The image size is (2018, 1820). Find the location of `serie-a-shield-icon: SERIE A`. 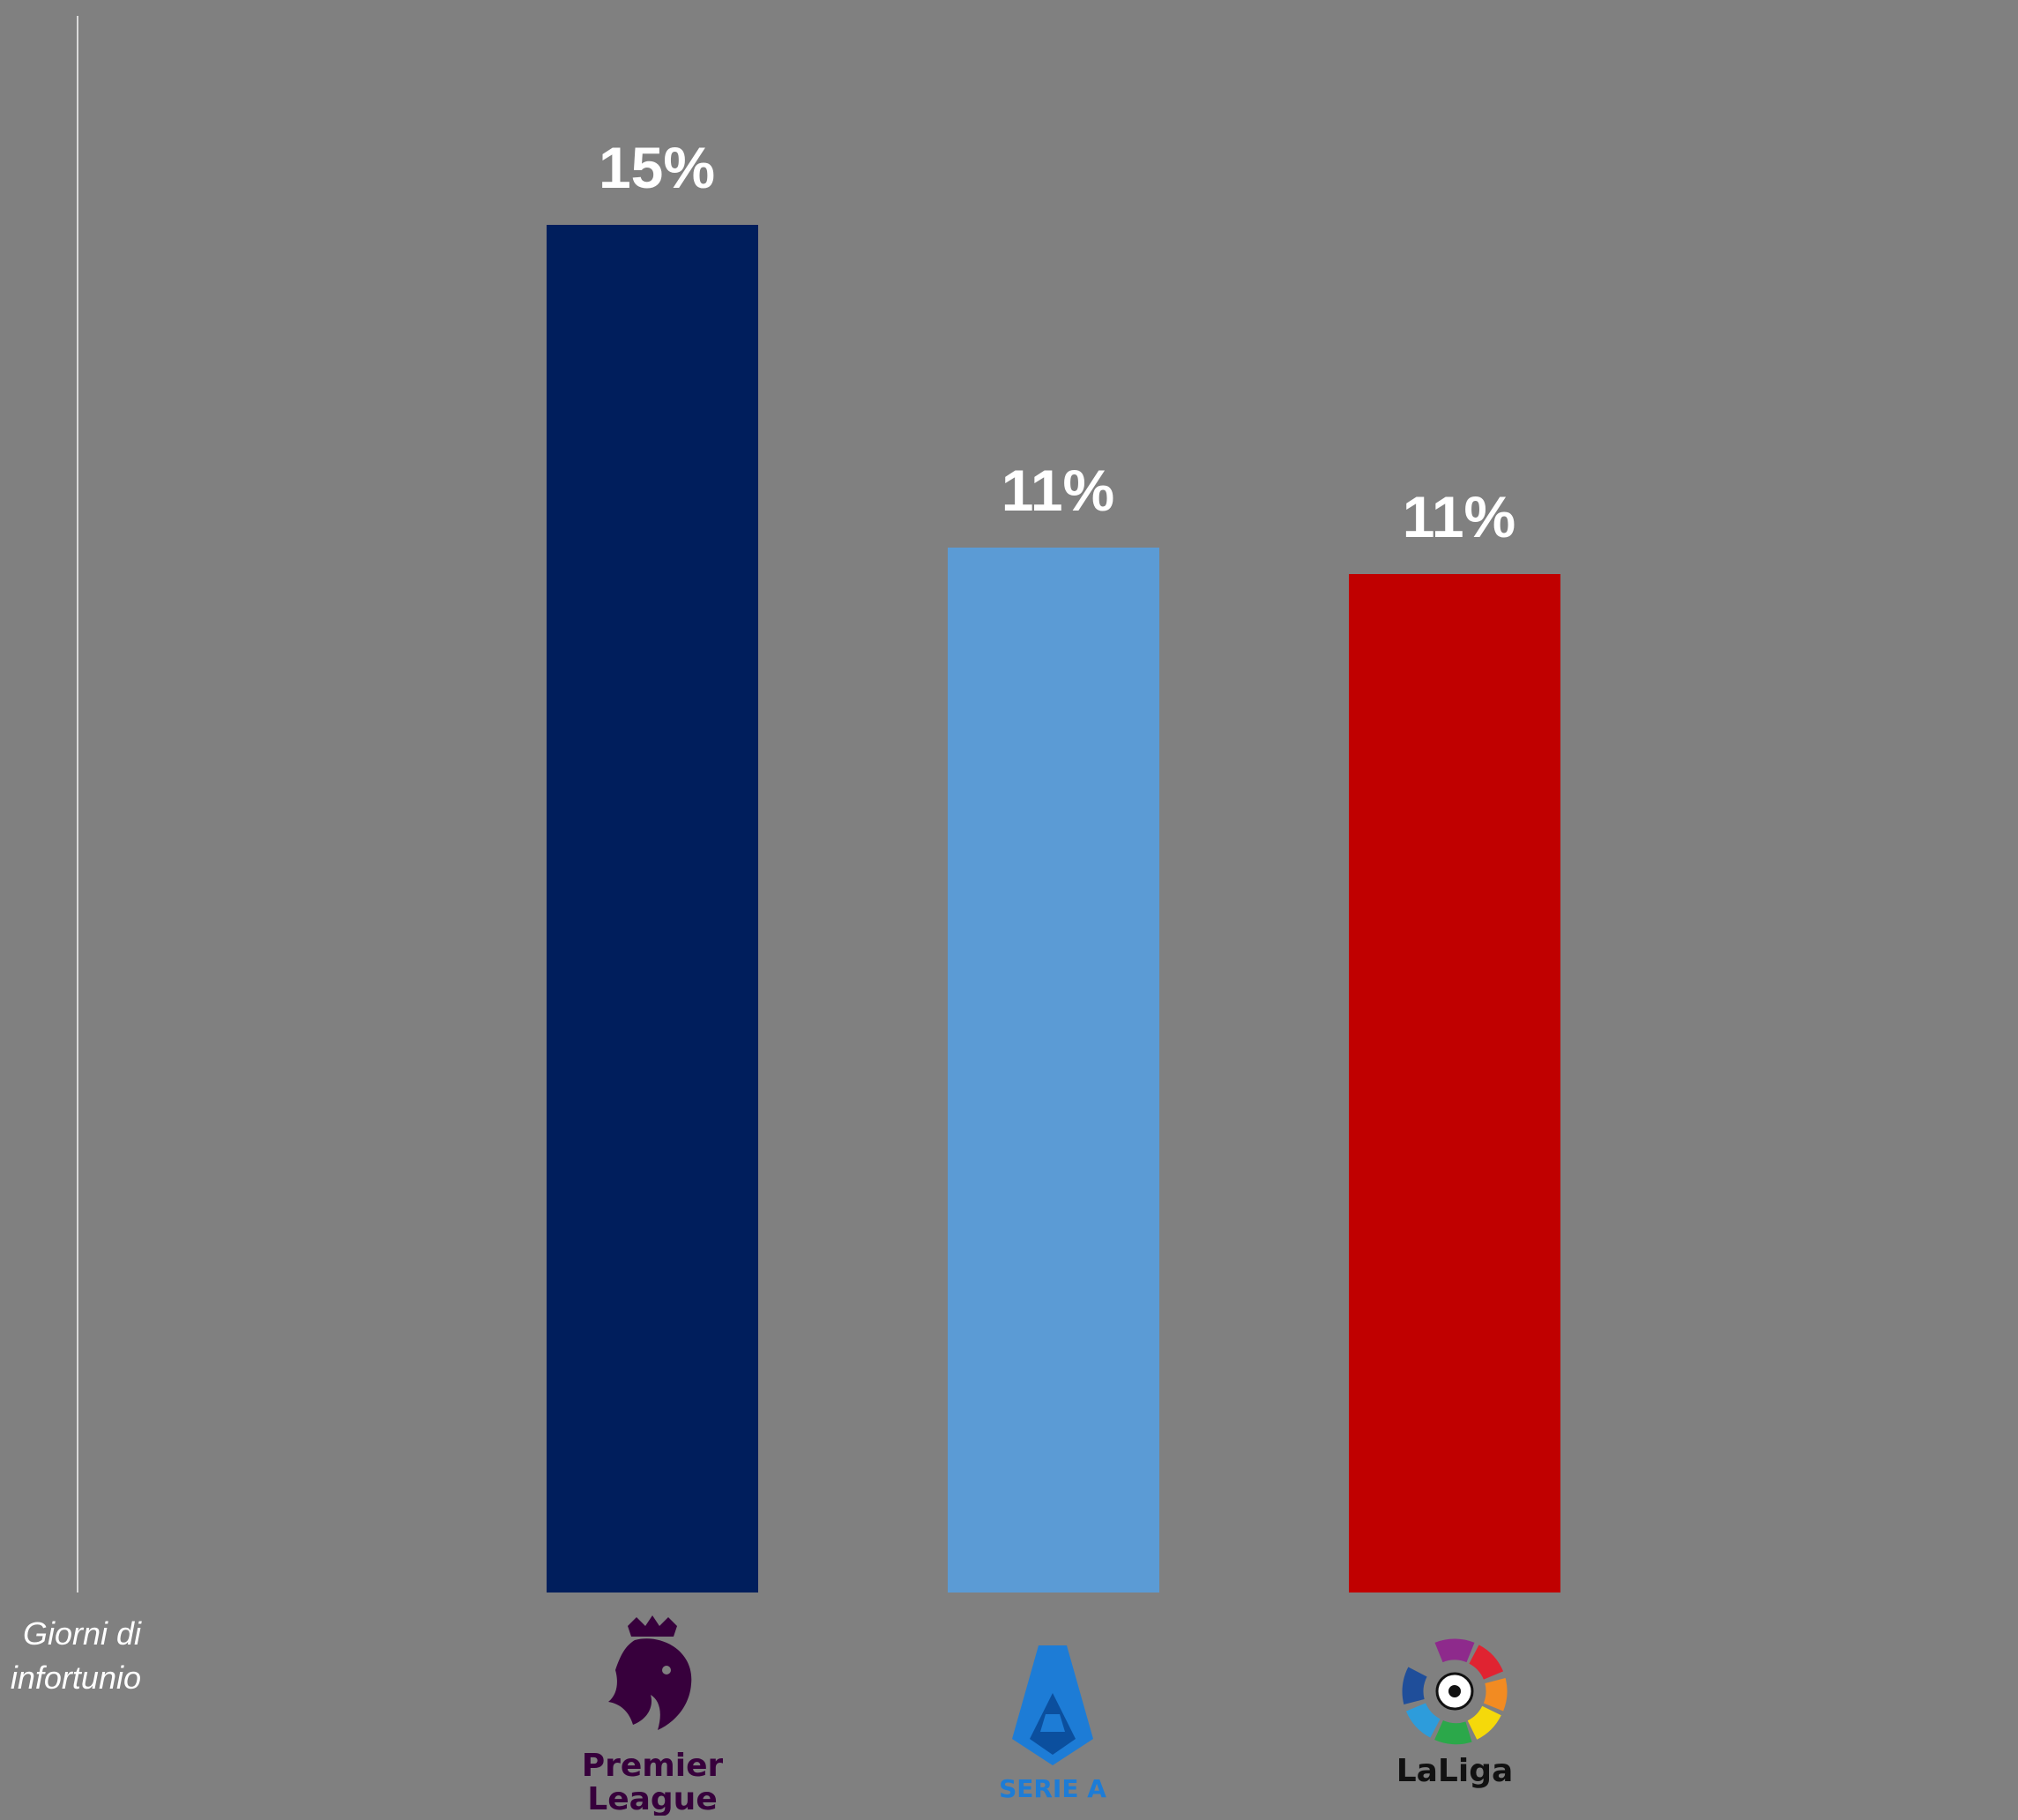

serie-a-shield-icon: SERIE A is located at coordinates (1052, 1724).